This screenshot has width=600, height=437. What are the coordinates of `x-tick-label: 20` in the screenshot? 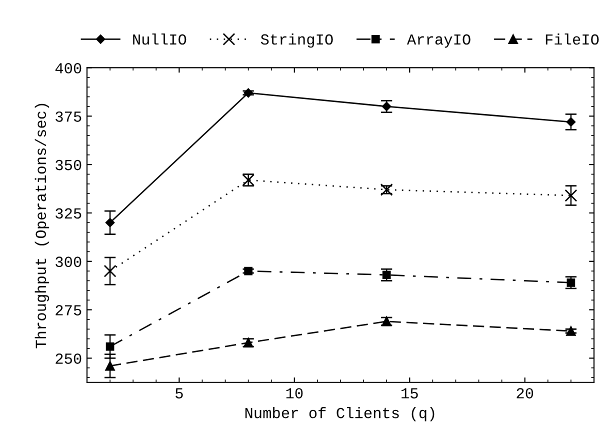 It's located at (525, 393).